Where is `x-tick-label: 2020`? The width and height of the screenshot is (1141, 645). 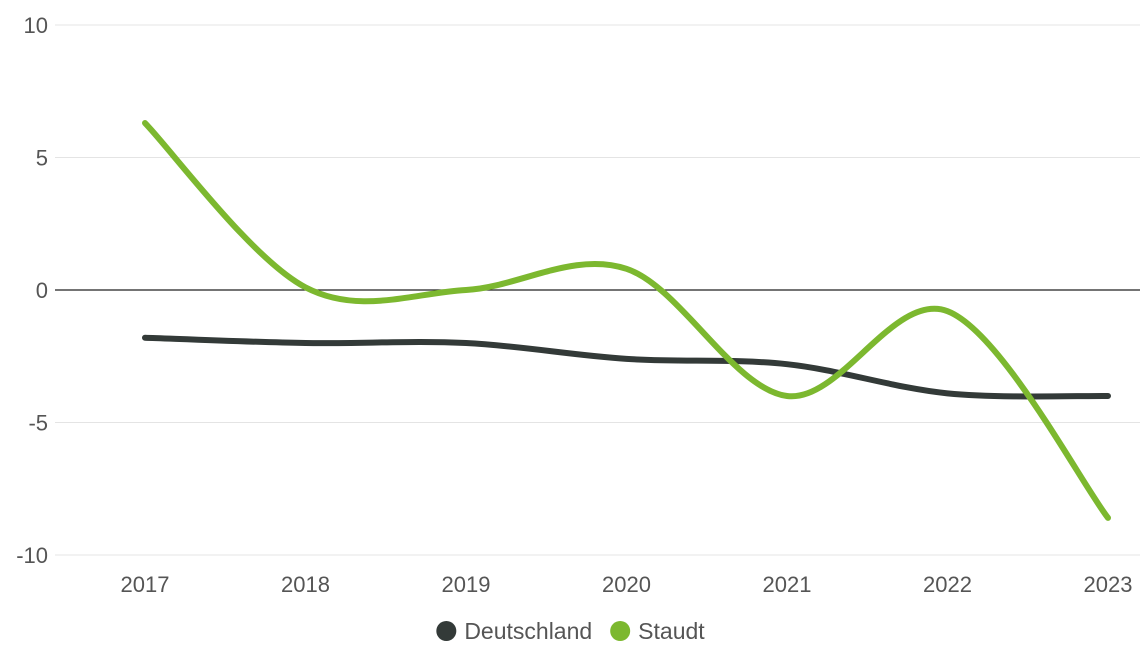
x-tick-label: 2020 is located at coordinates (626, 584).